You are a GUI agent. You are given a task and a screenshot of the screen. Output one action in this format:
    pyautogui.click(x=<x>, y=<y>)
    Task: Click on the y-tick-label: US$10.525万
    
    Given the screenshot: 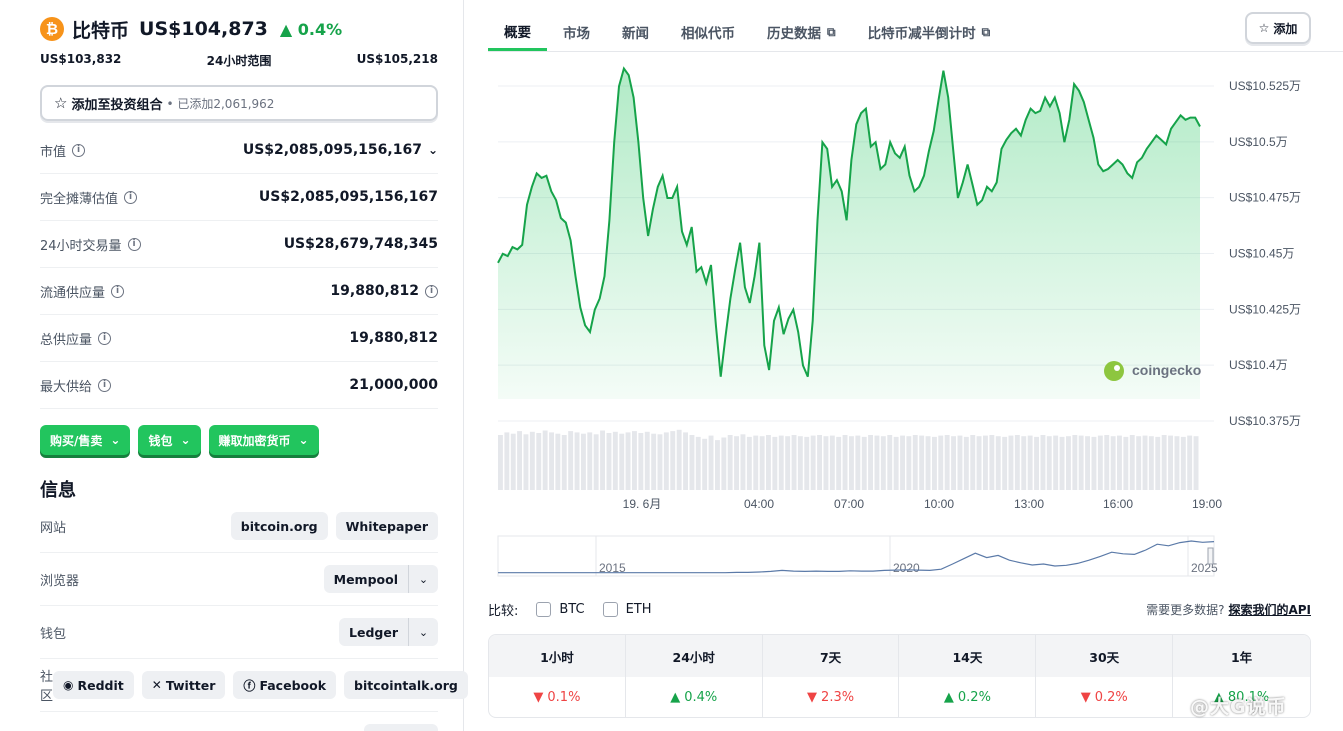 What is the action you would take?
    pyautogui.click(x=1265, y=86)
    